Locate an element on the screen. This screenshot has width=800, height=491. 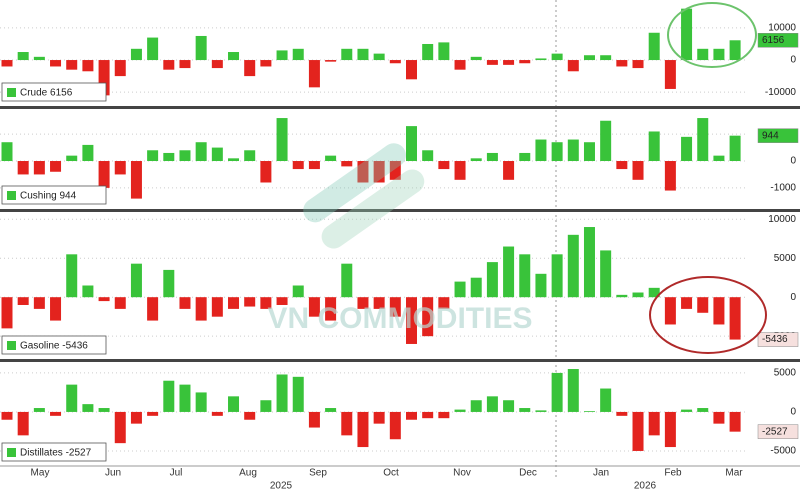
year-label: 2026 is located at coordinates (645, 486).